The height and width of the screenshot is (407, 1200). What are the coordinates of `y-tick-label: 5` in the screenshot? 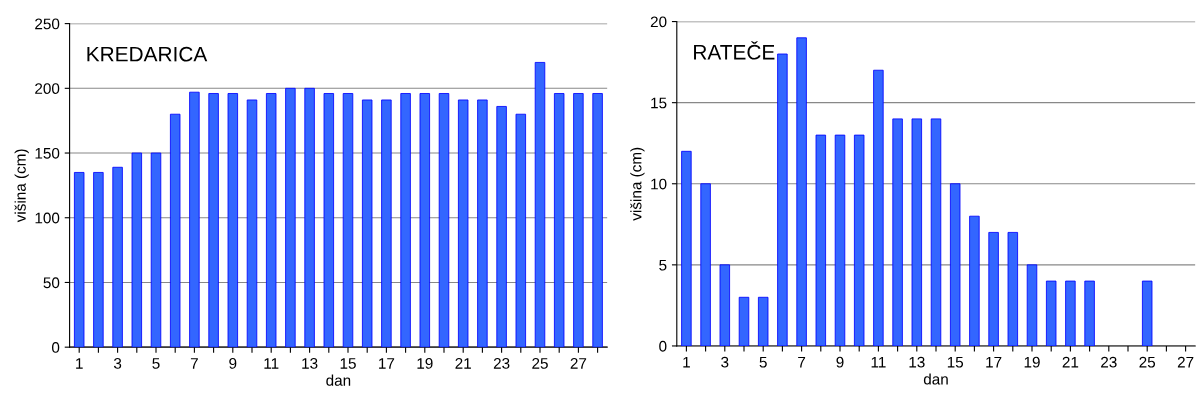 It's located at (663, 265).